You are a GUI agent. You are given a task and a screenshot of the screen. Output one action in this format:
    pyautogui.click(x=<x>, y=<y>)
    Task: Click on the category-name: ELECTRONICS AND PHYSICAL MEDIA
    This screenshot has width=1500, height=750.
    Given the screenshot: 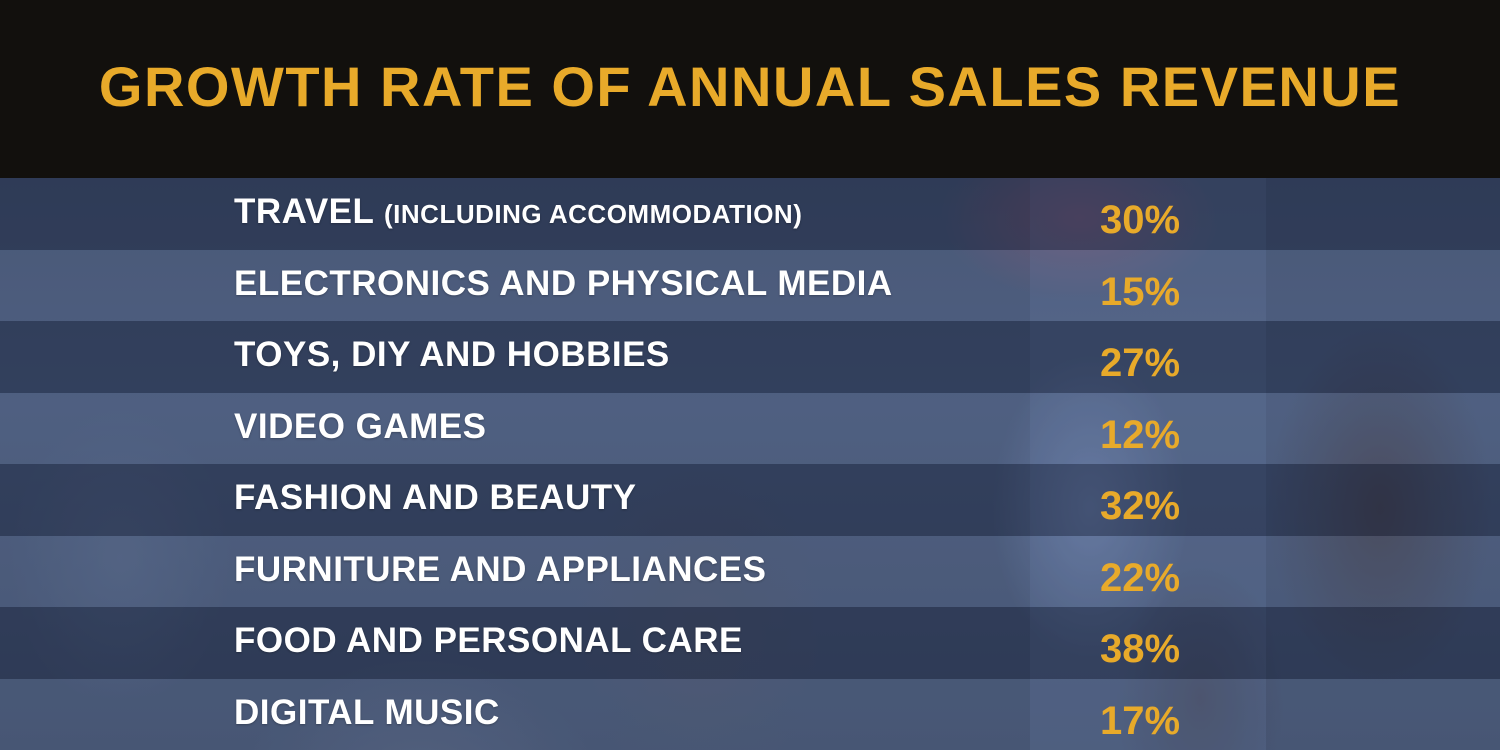 What is the action you would take?
    pyautogui.click(x=563, y=283)
    